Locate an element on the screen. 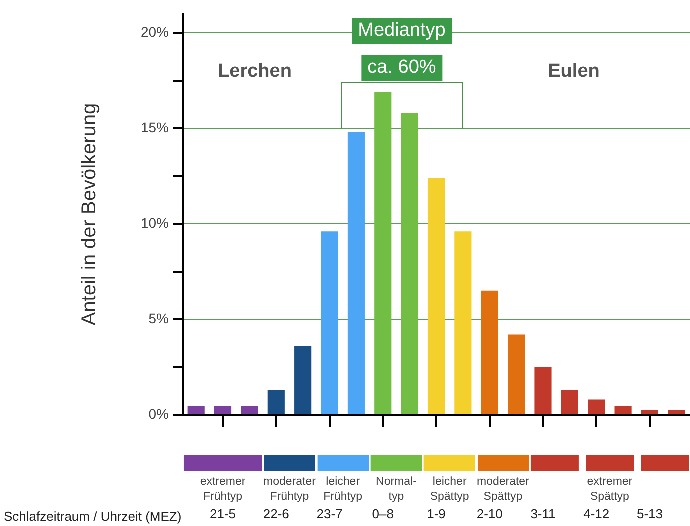 Image resolution: width=690 pixels, height=526 pixels. x-tick-label: 1-9 is located at coordinates (436, 514).